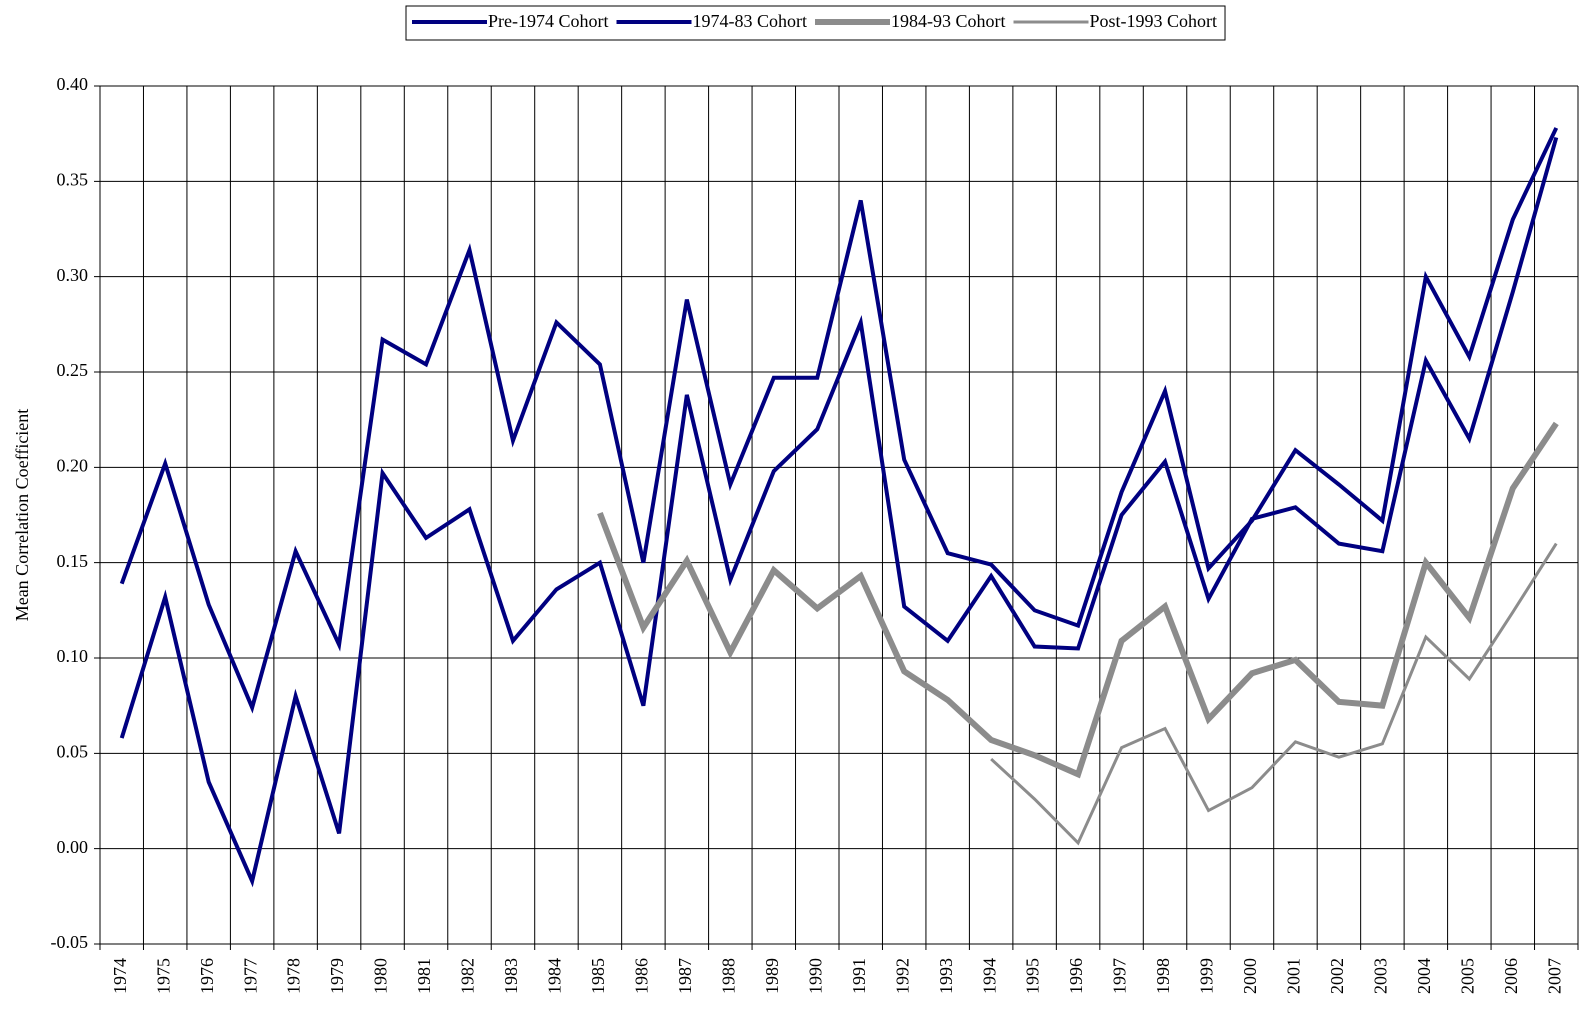 The width and height of the screenshot is (1583, 1014). What do you see at coordinates (424, 976) in the screenshot?
I see `x-tick-label: 1981` at bounding box center [424, 976].